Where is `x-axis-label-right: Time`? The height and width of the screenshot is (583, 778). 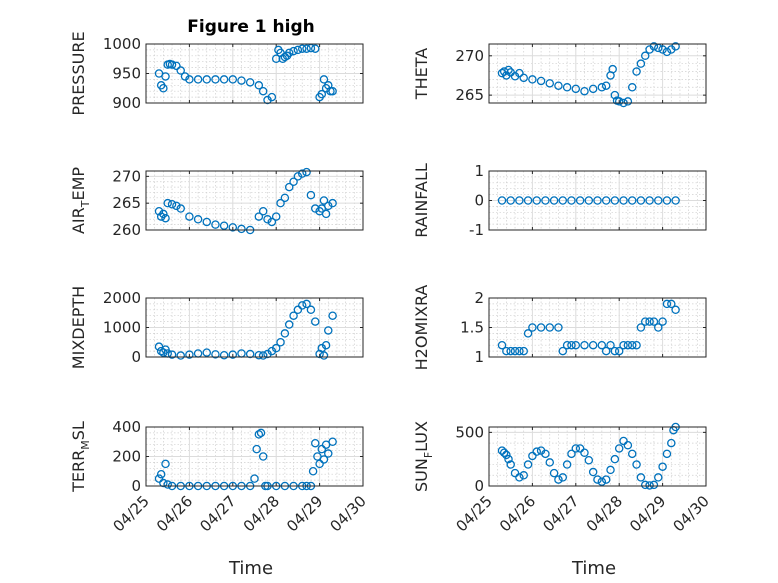 x-axis-label-right: Time is located at coordinates (593, 568).